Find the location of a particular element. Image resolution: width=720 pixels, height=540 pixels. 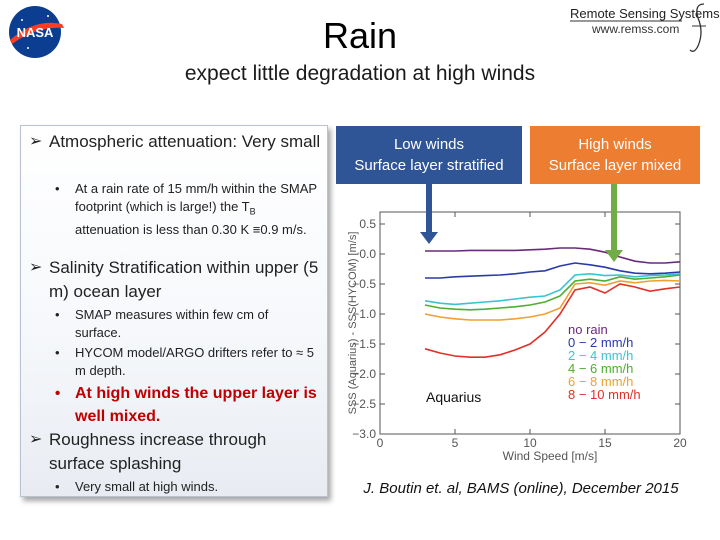

rss-logo: Remote Sensing Systems www.remss.com is located at coordinates (643, 28).